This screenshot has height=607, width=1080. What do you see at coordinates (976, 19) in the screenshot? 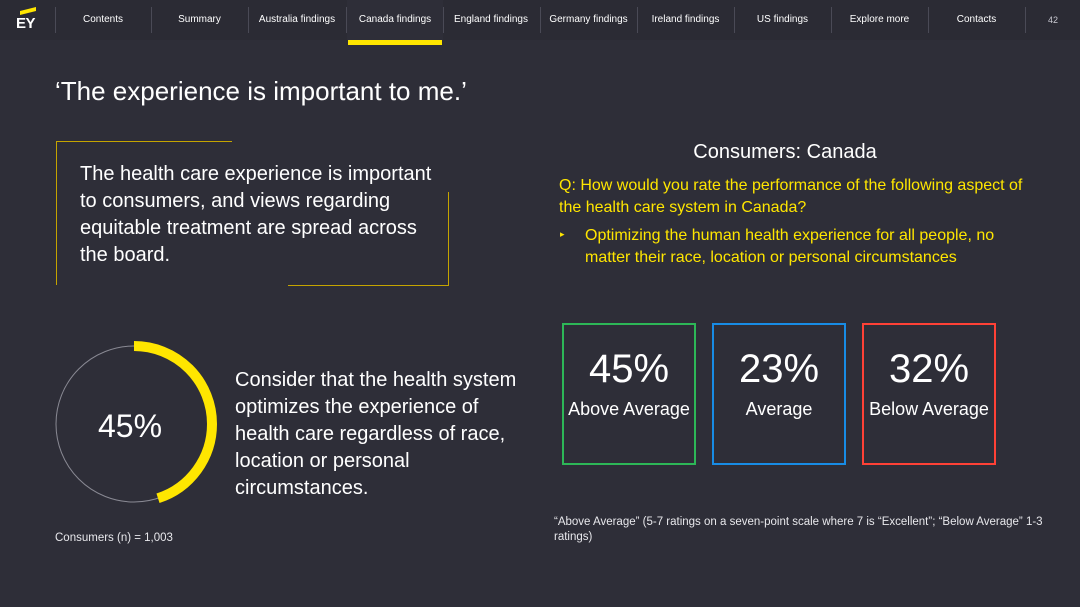
I see `nav-item-contacts: Contacts` at bounding box center [976, 19].